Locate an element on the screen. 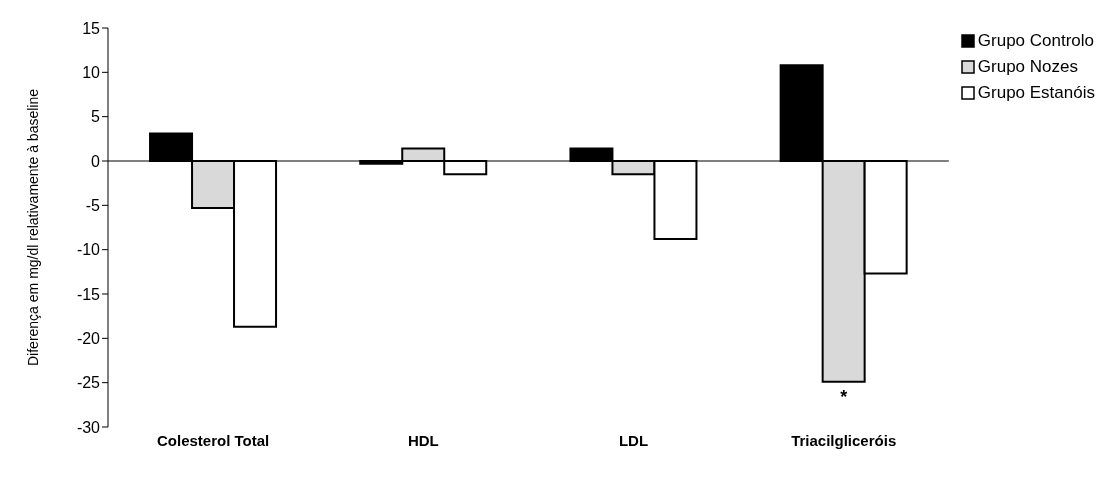 Image resolution: width=1113 pixels, height=485 pixels. y-tick-label: -20 is located at coordinates (88, 339).